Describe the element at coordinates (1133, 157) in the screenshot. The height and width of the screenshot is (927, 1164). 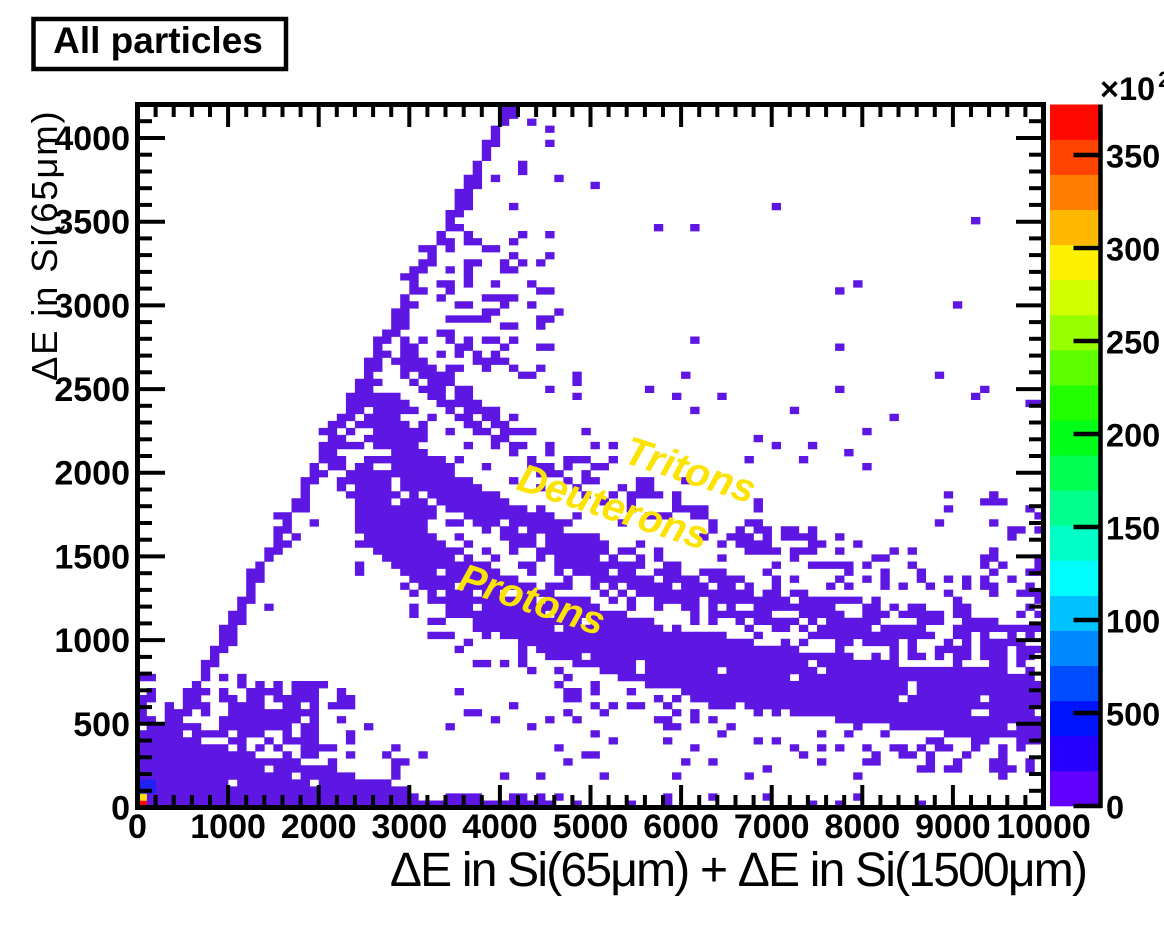
I see `svg-text: 350` at that location.